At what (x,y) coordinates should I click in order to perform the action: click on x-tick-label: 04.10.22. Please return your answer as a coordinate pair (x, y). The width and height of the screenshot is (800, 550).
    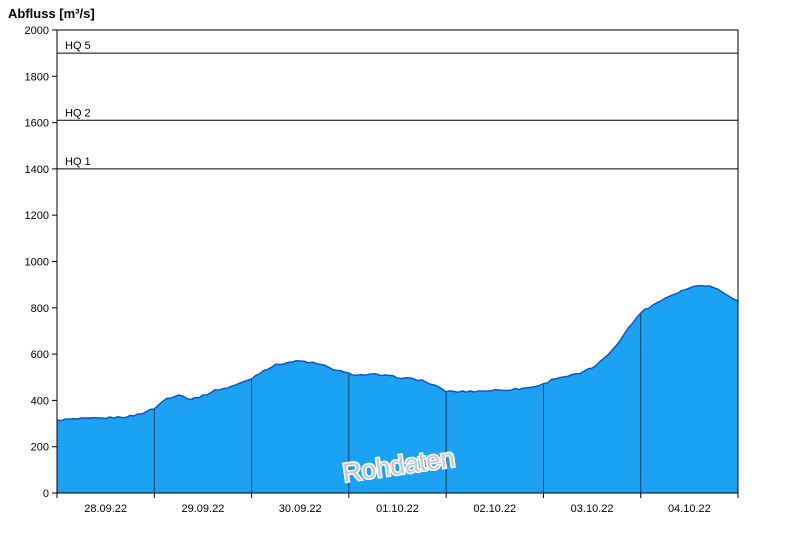
    Looking at the image, I should click on (689, 509).